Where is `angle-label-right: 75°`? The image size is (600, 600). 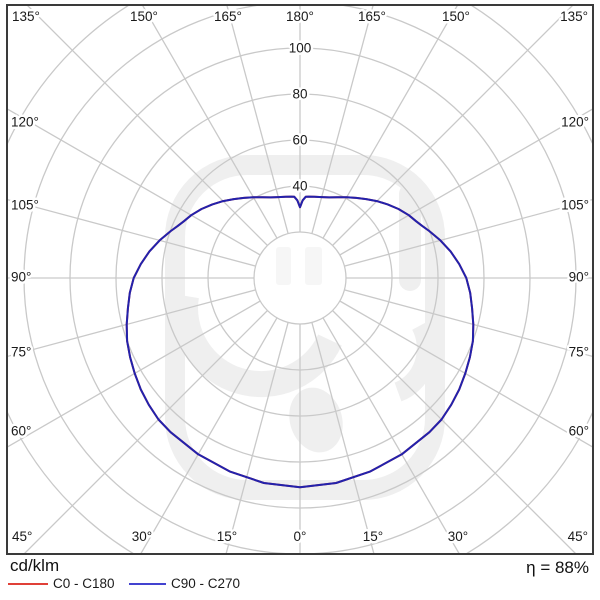 angle-label-right: 75° is located at coordinates (579, 352).